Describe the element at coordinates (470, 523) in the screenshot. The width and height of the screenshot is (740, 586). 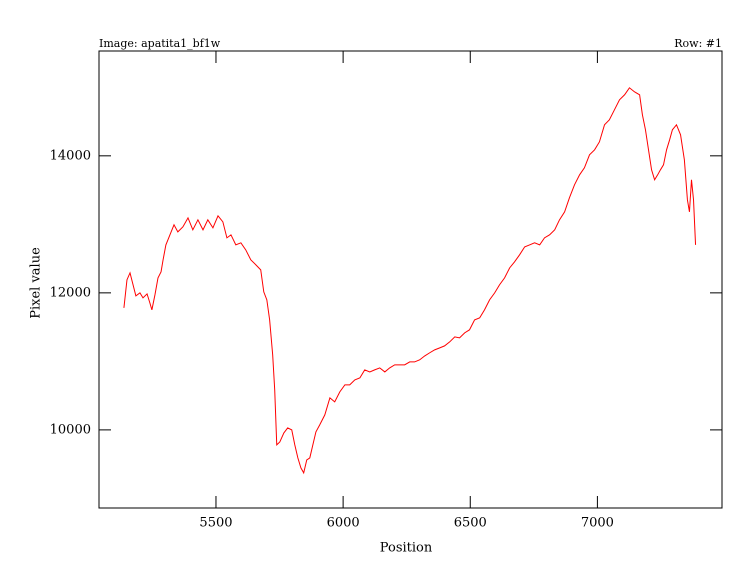
I see `x-tick-label: 6500` at that location.